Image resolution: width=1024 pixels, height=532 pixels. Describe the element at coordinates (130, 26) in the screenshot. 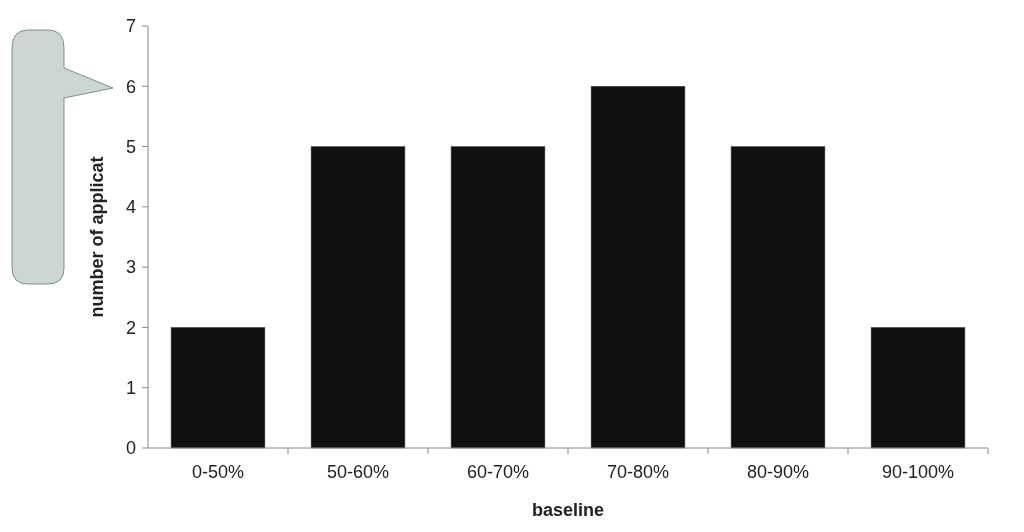

I see `y-tick-label: 7` at that location.